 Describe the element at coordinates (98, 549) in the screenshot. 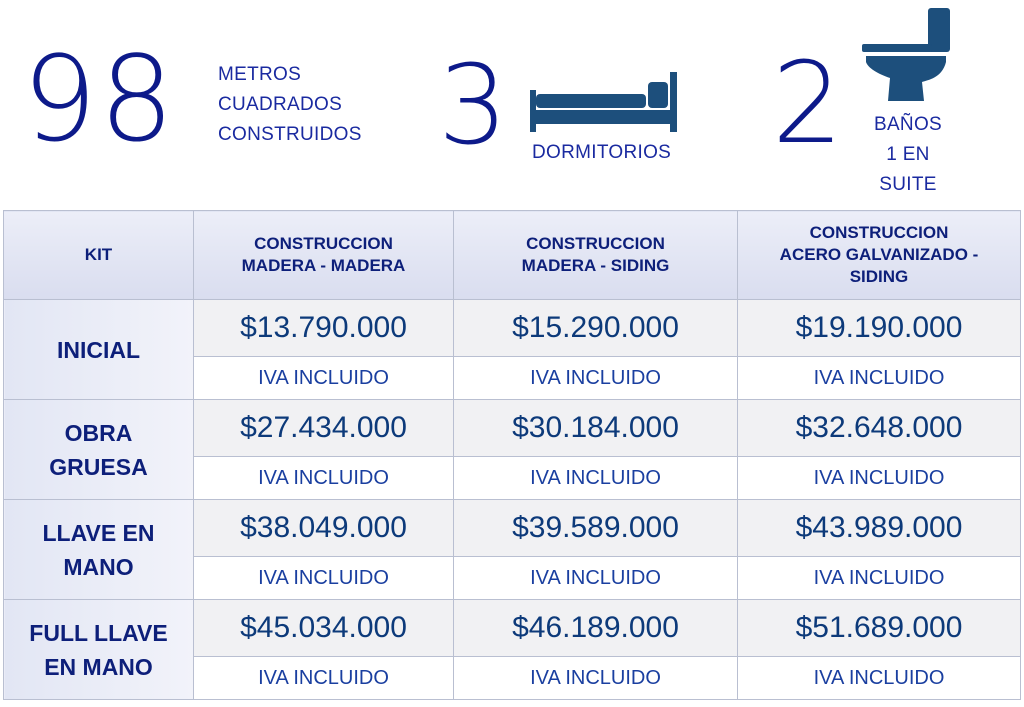

I see `row-label-llave-en-mano: LLAVE EN MANO` at that location.